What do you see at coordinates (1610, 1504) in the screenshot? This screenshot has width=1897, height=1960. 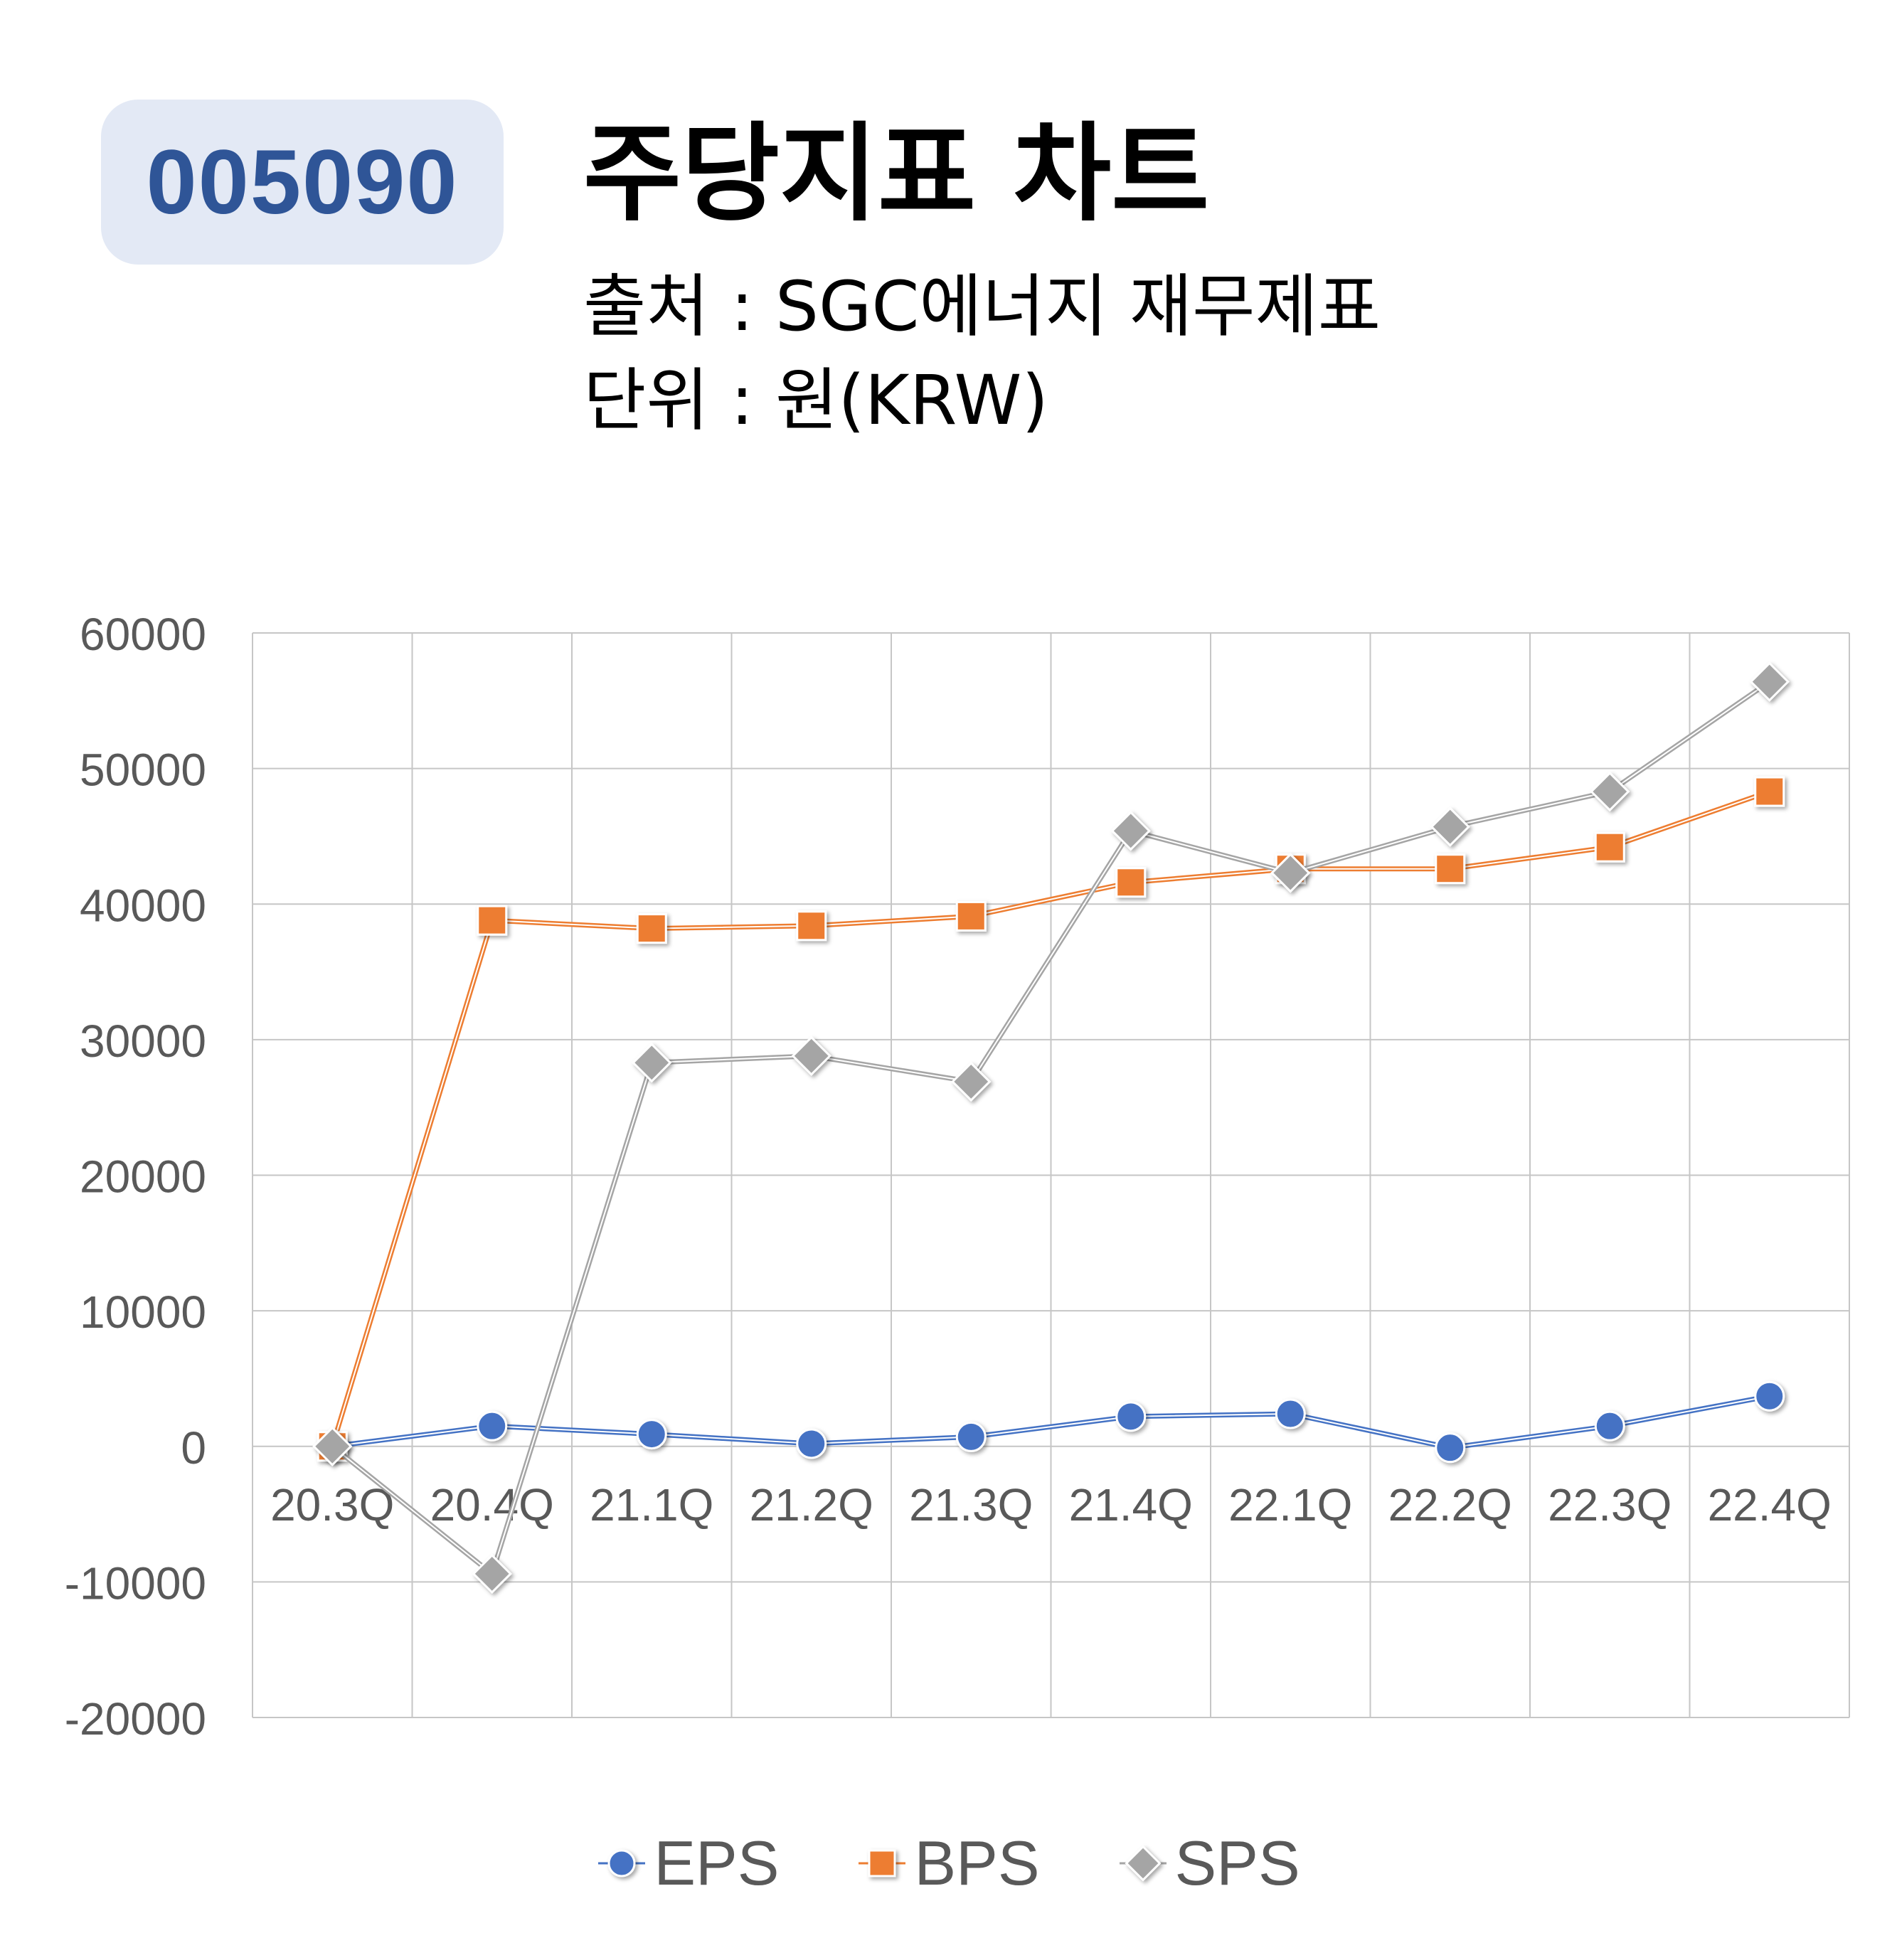 I see `x-tick-label: 22.3Q` at bounding box center [1610, 1504].